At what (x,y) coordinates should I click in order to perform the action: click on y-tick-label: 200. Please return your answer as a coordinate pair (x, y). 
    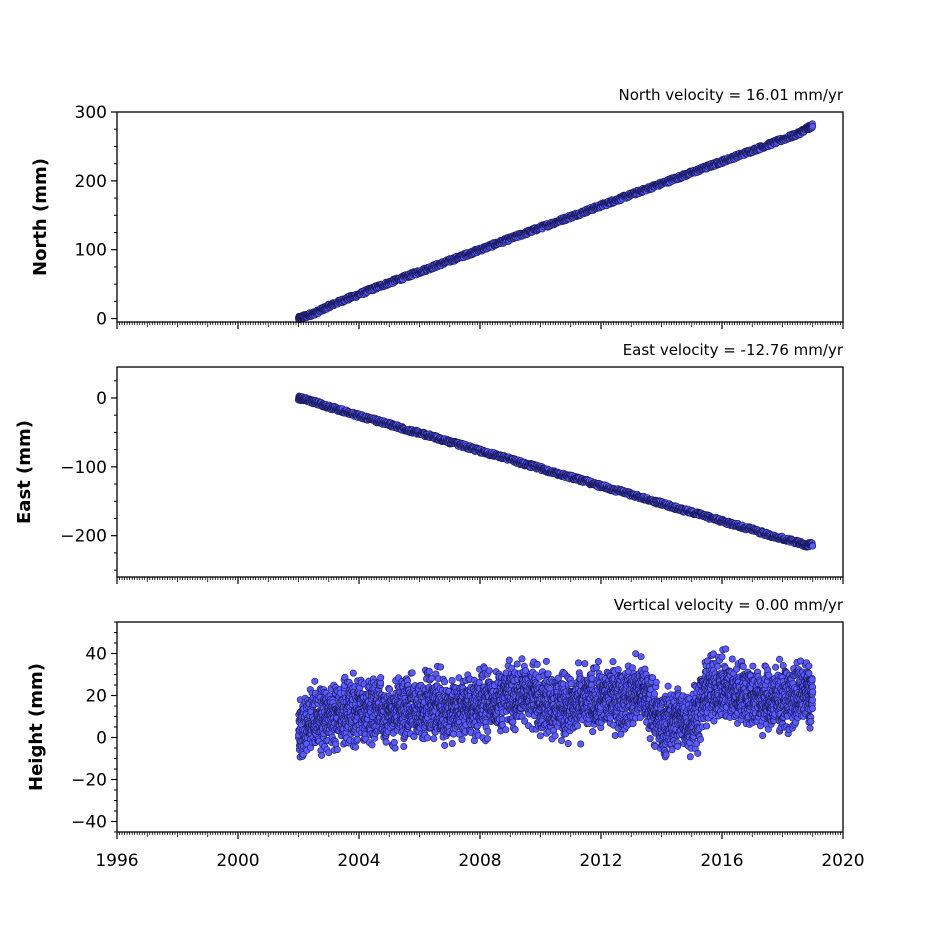
    Looking at the image, I should click on (91, 182).